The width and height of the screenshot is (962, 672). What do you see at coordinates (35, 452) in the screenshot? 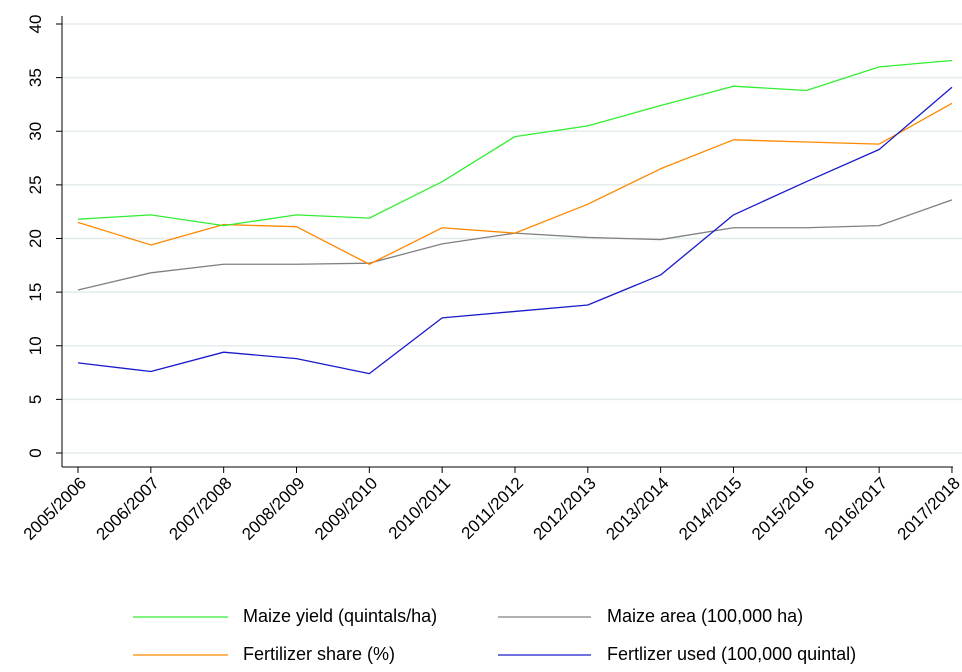
I see `y-tick-label: 0` at bounding box center [35, 452].